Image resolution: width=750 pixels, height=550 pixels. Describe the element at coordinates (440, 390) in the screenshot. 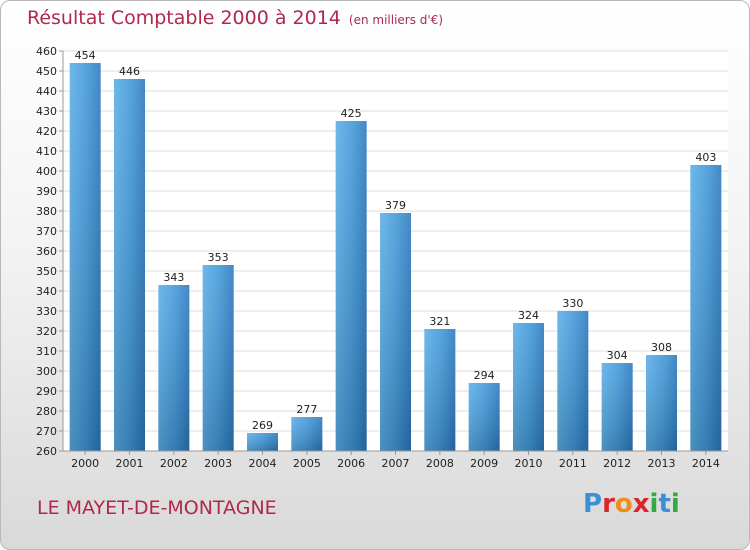

I see `bar-shade-2008` at that location.